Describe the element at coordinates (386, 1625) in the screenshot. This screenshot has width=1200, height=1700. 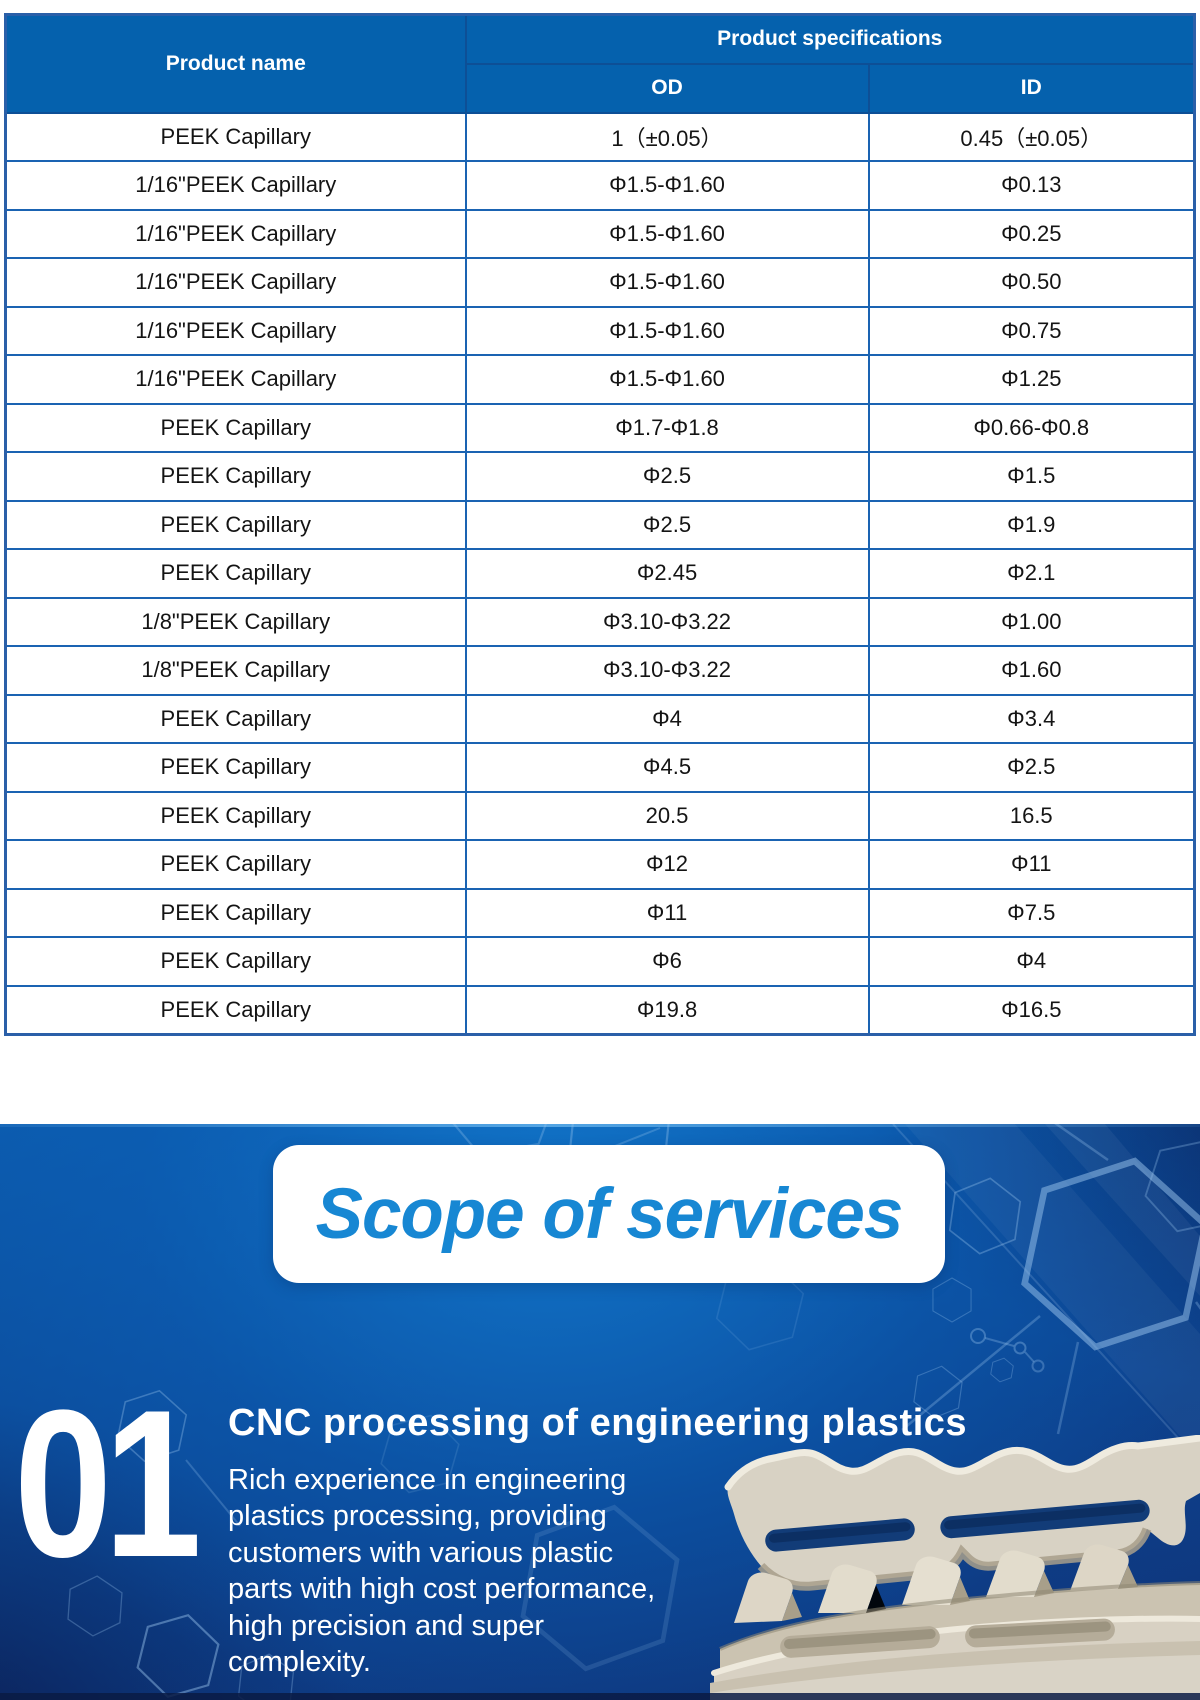
I see `desc-line: high precision and super` at that location.